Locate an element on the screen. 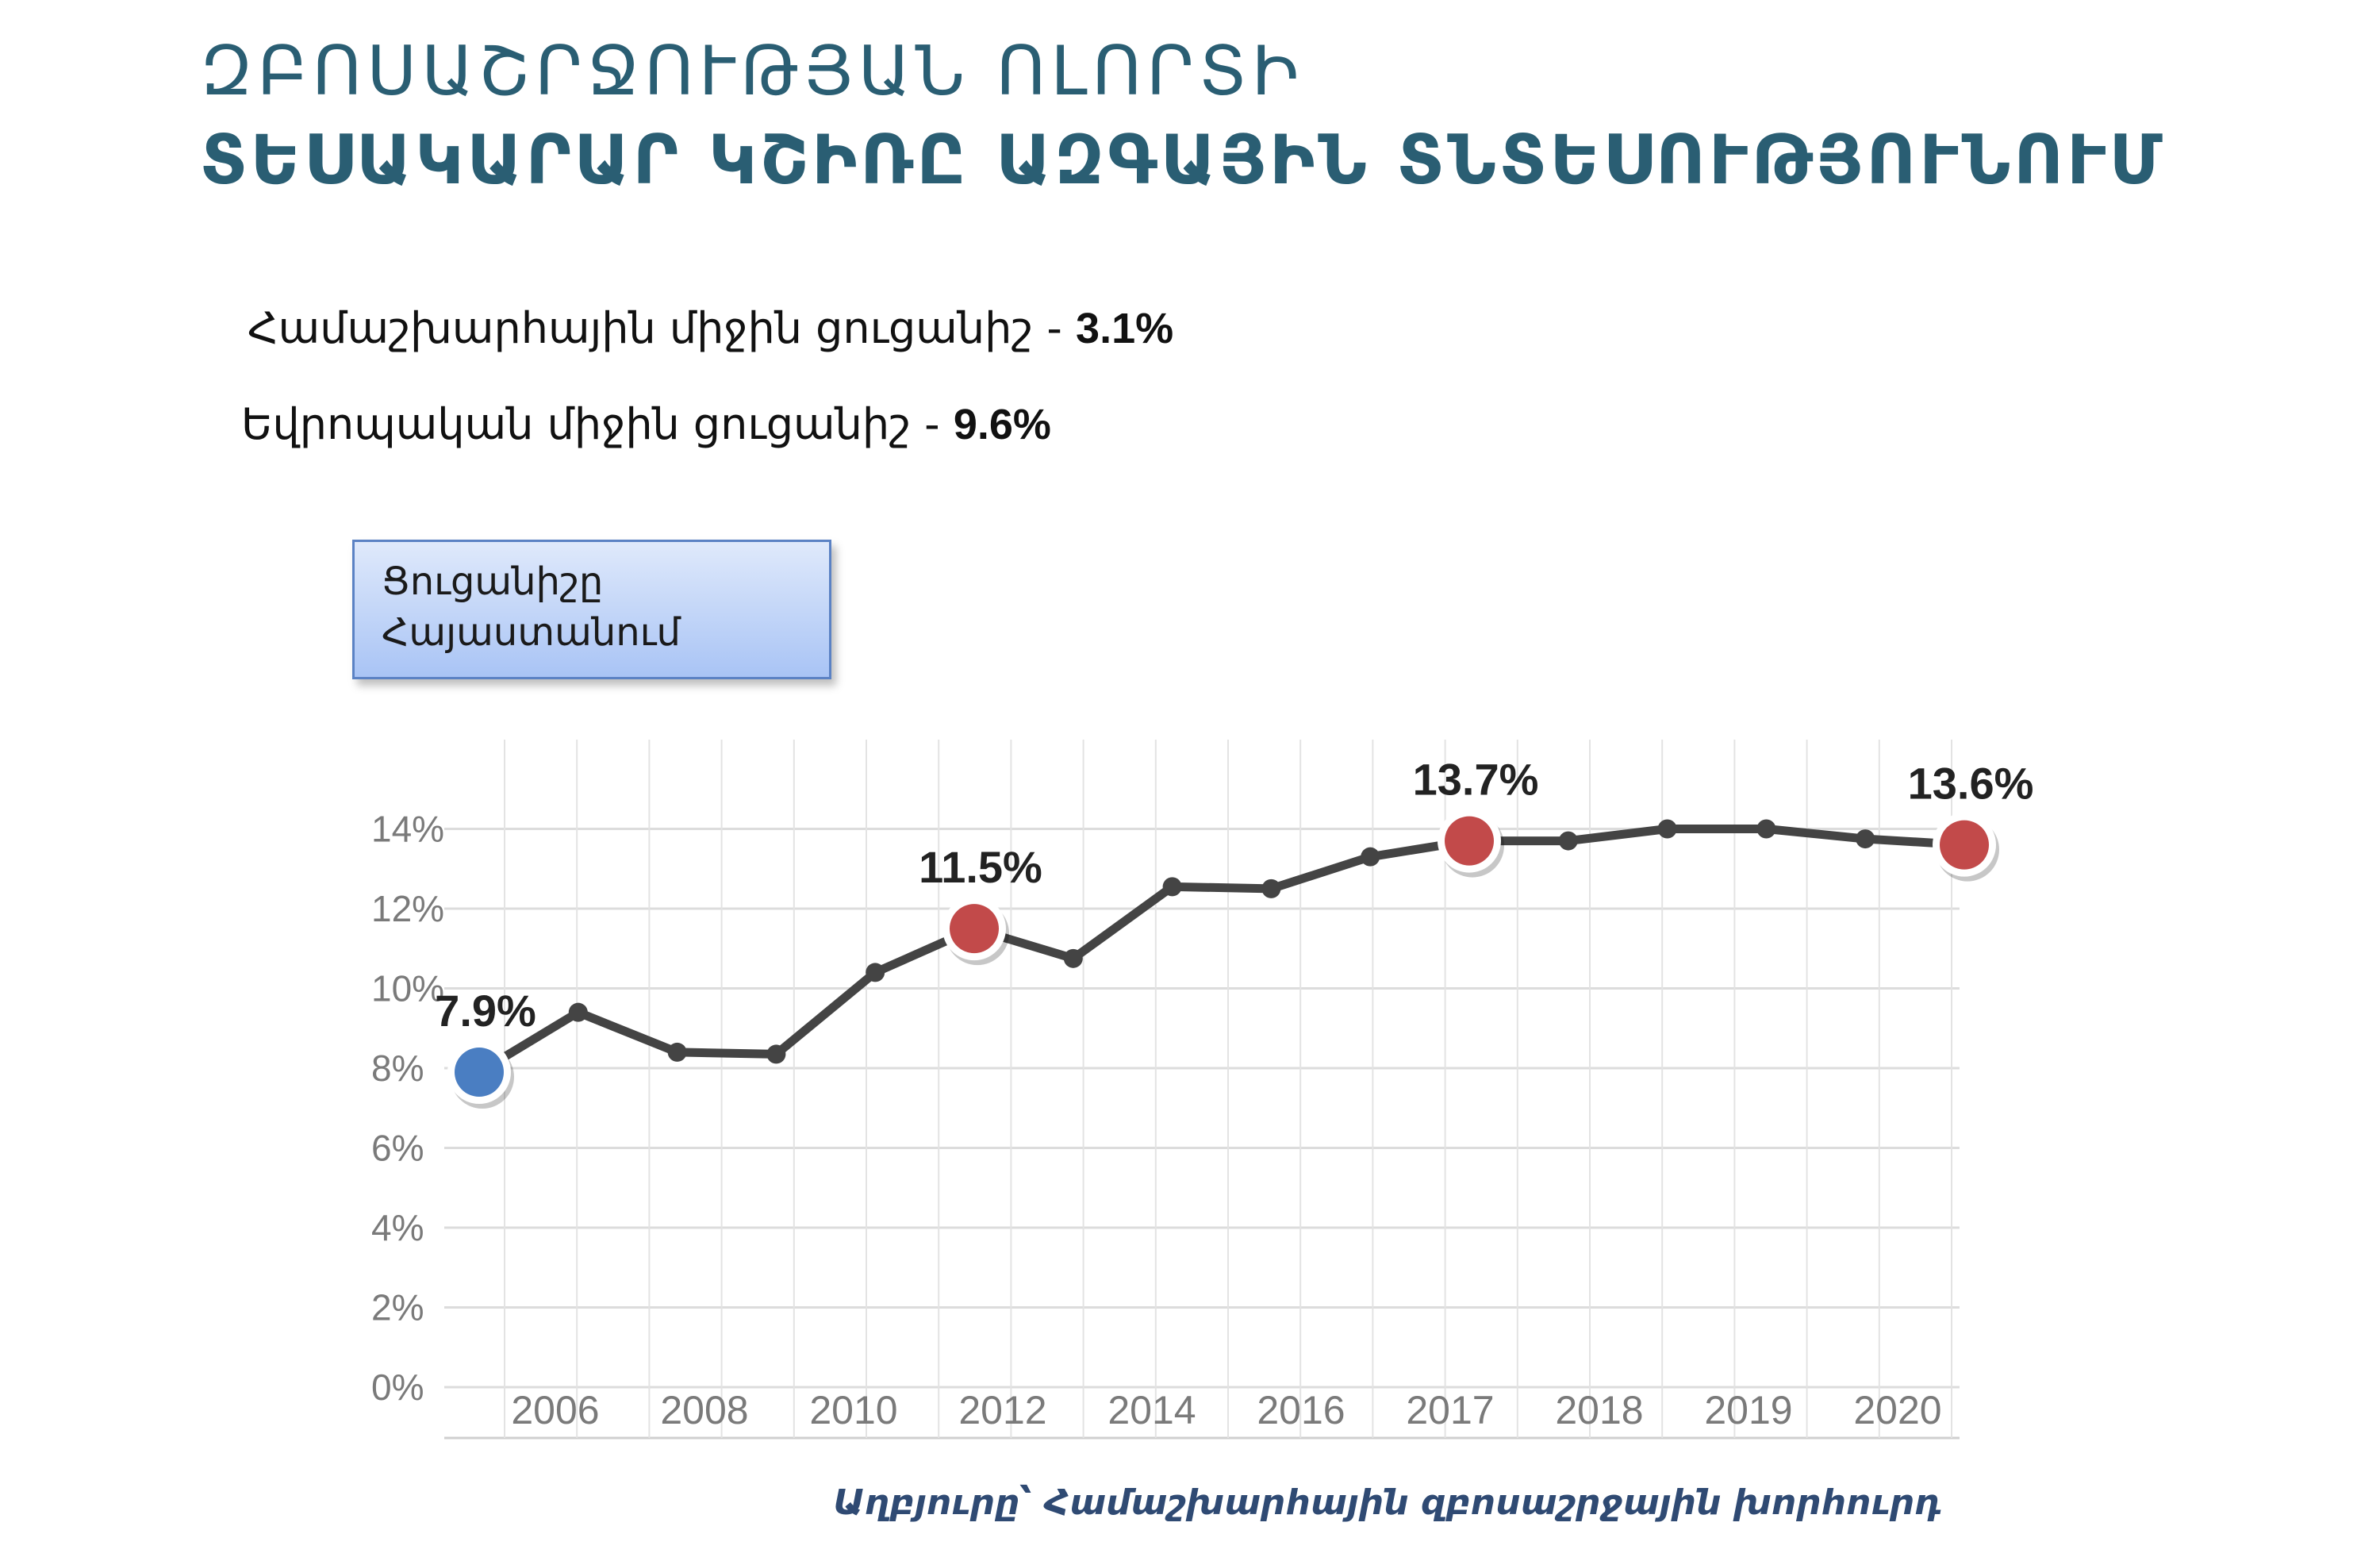 This screenshot has width=2380, height=1557. y-tick-label: 0% is located at coordinates (397, 1387).